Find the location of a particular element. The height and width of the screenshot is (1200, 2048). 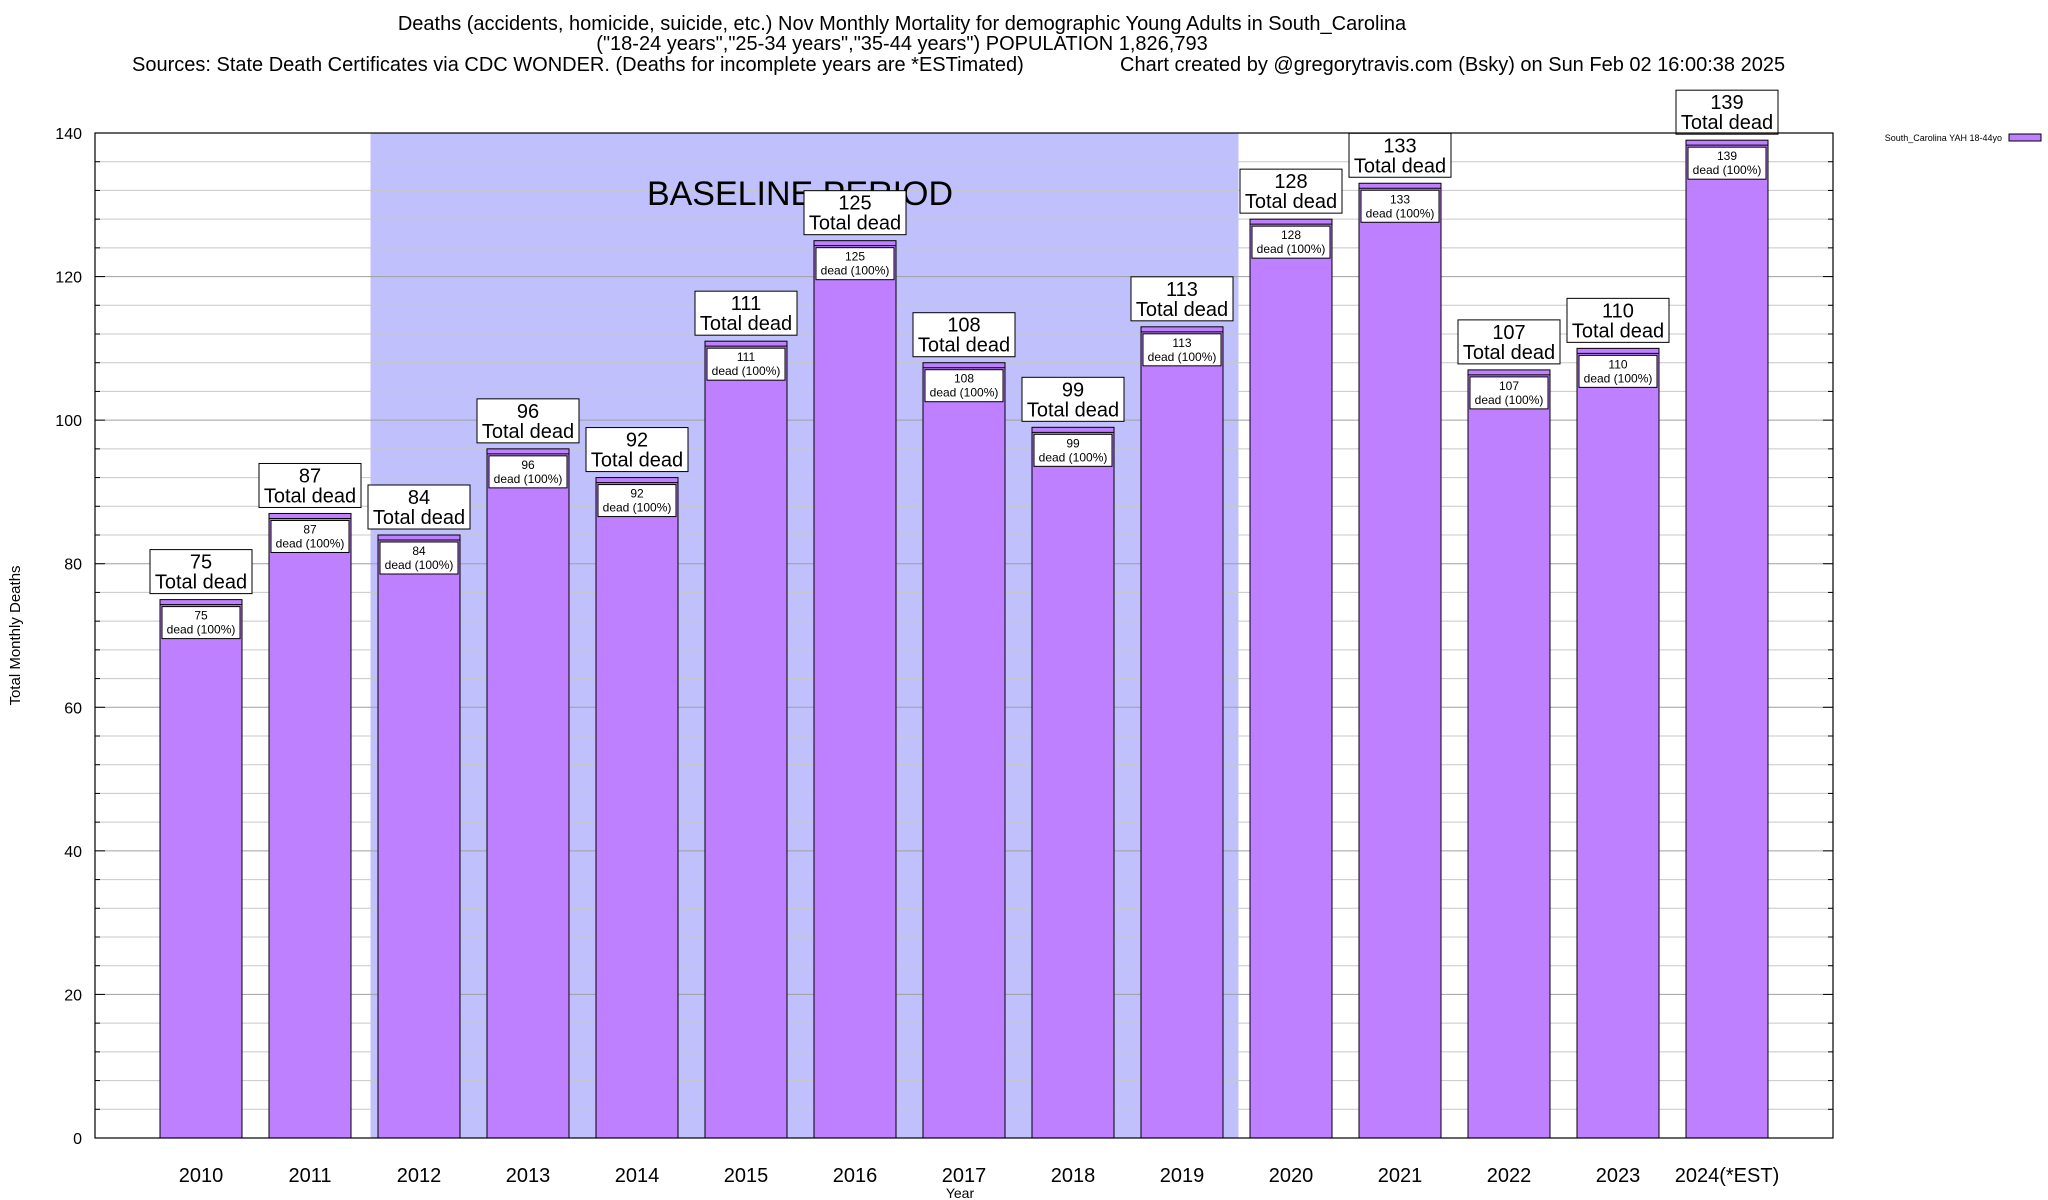

inner-label-value: 110 is located at coordinates (1617, 364).